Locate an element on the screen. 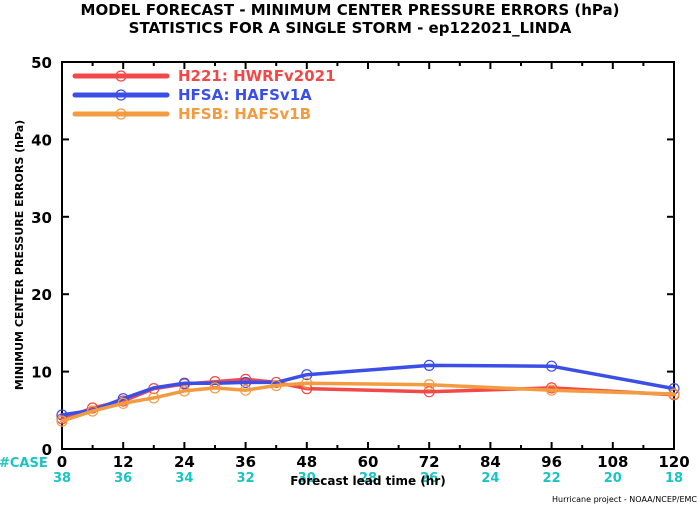  x-tick-label: 108 is located at coordinates (612, 462).